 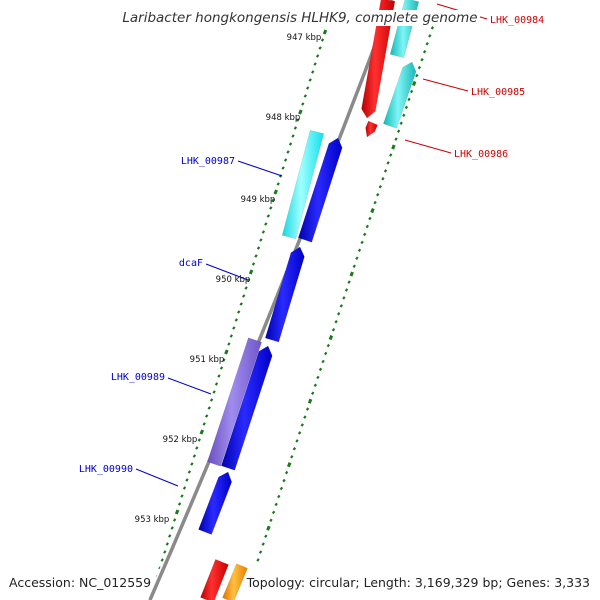 I want to click on scale-label: 953 kbp, so click(x=152, y=520).